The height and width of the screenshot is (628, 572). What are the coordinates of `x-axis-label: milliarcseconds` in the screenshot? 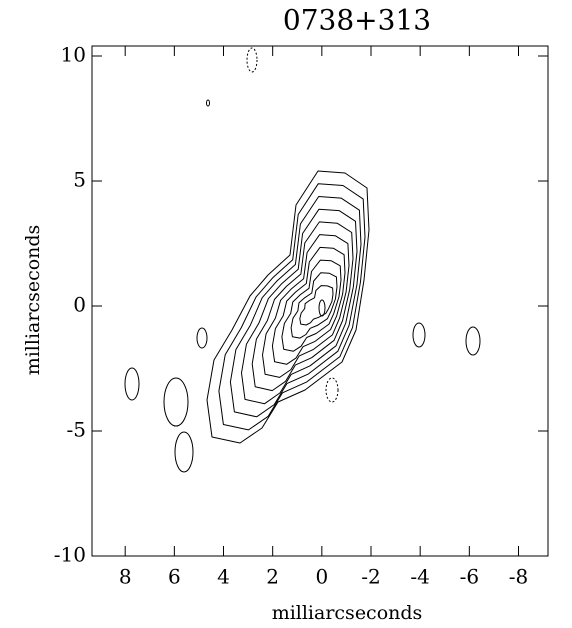 It's located at (347, 613).